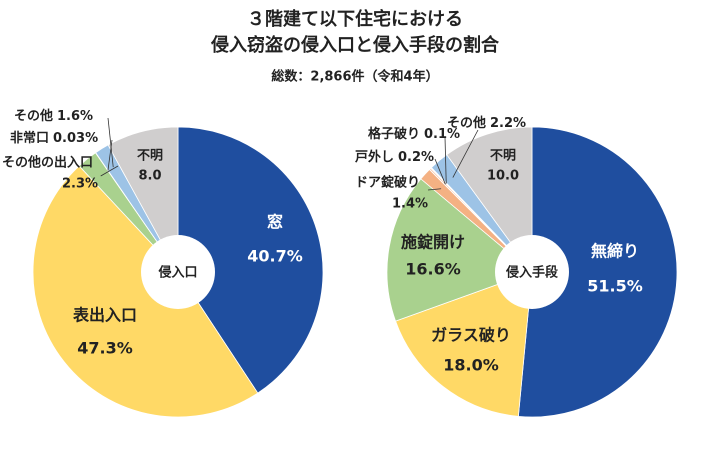  What do you see at coordinates (471, 365) in the screenshot?
I see `slice-value: 18.0%` at bounding box center [471, 365].